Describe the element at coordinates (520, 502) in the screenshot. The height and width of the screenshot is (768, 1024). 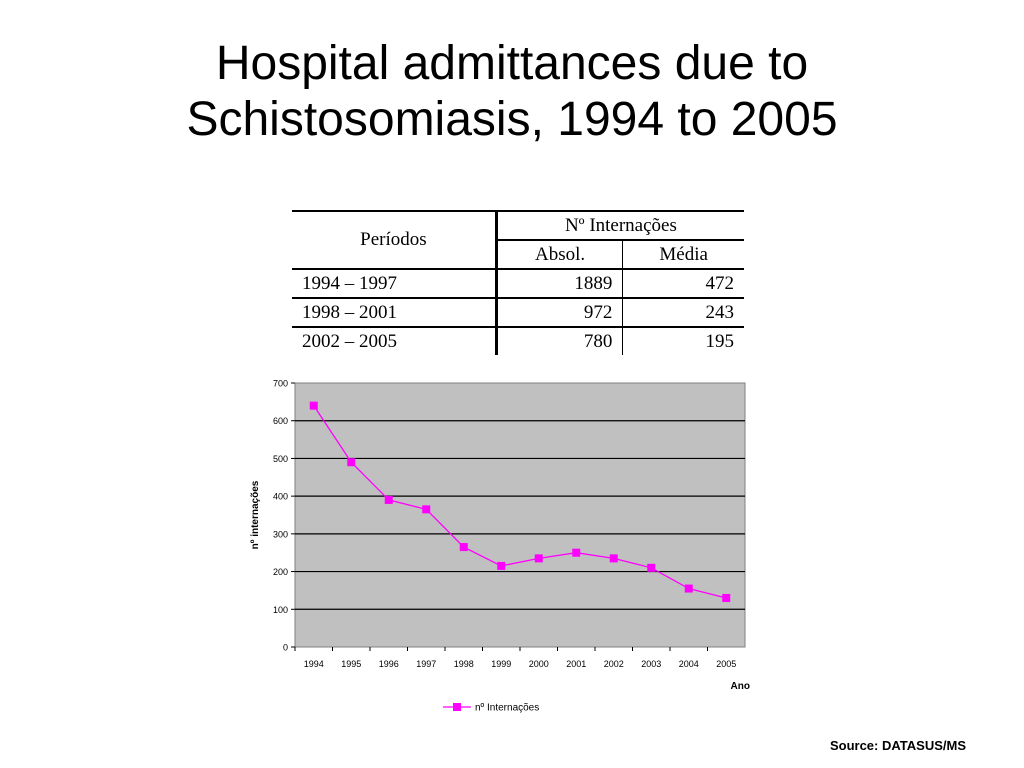
I see `series-line` at that location.